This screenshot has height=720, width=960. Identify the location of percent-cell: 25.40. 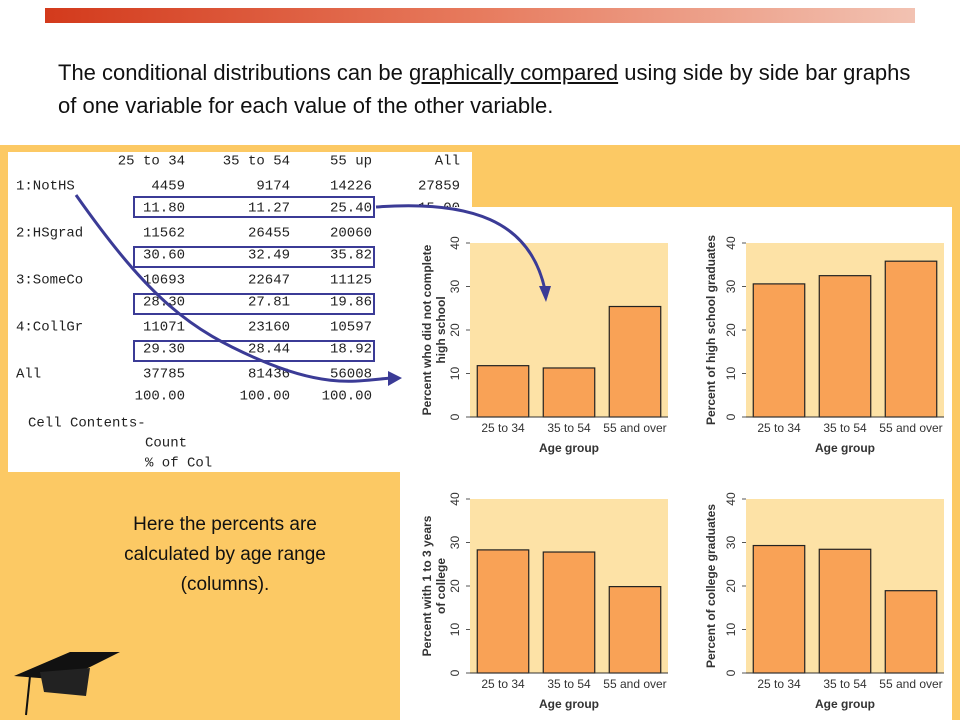
(351, 209).